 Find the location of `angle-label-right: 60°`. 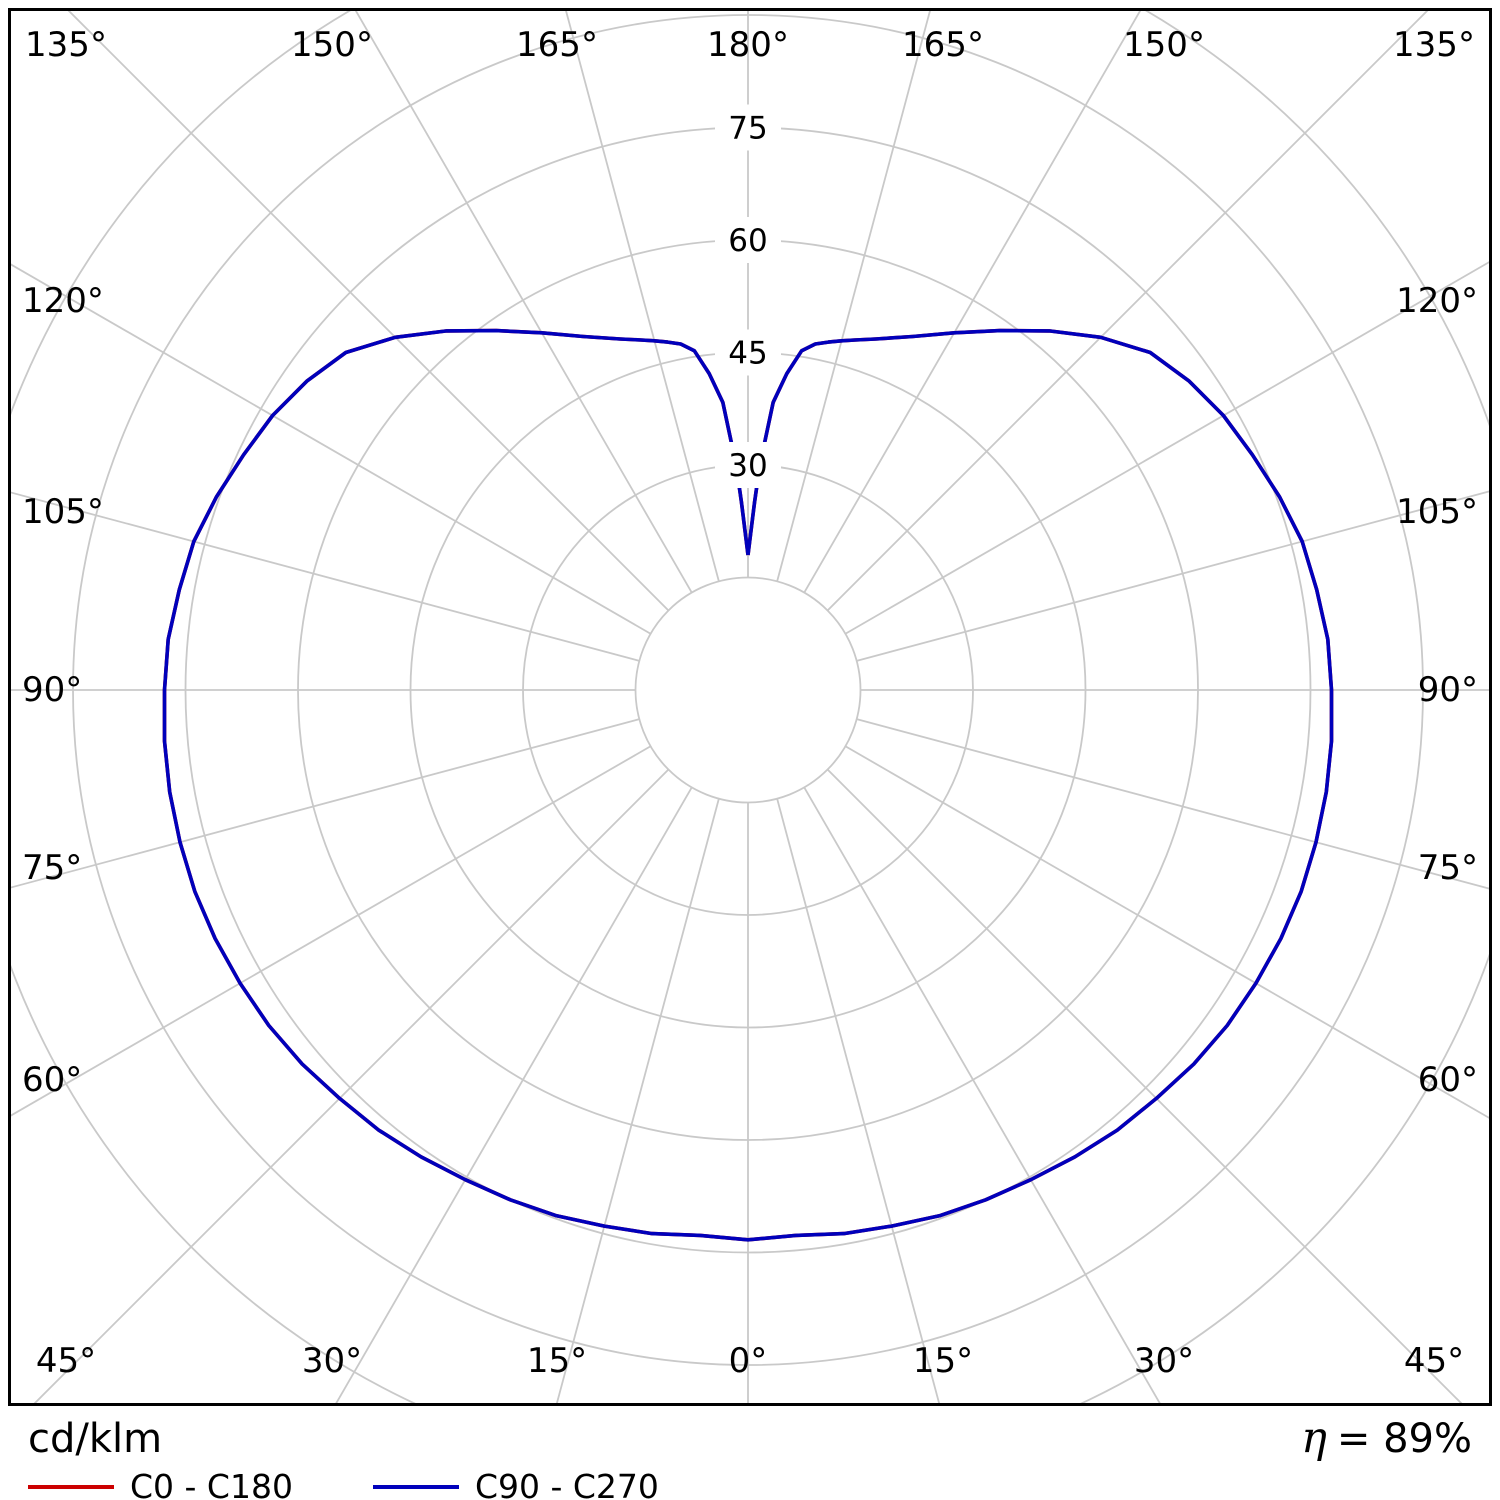

angle-label-right: 60° is located at coordinates (1448, 1080).